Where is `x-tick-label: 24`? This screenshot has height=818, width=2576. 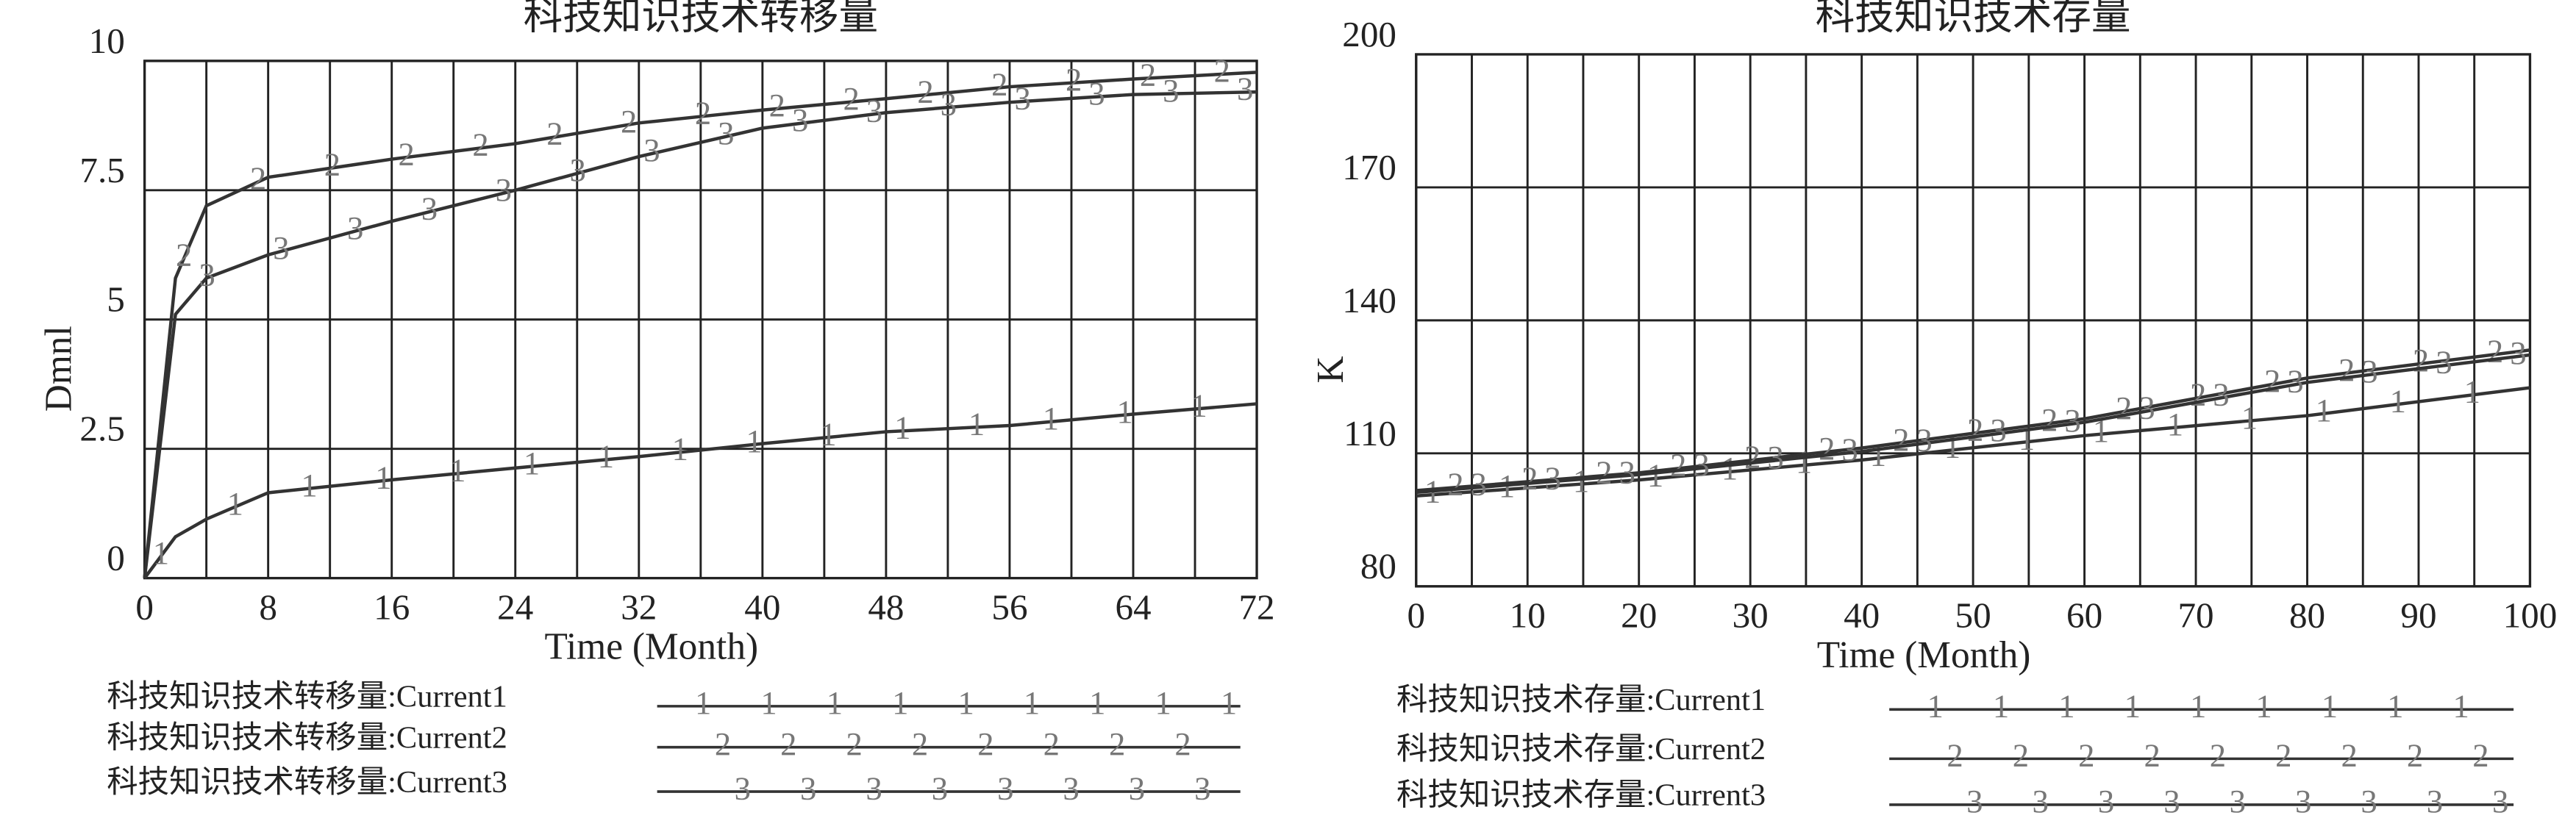 x-tick-label: 24 is located at coordinates (515, 607).